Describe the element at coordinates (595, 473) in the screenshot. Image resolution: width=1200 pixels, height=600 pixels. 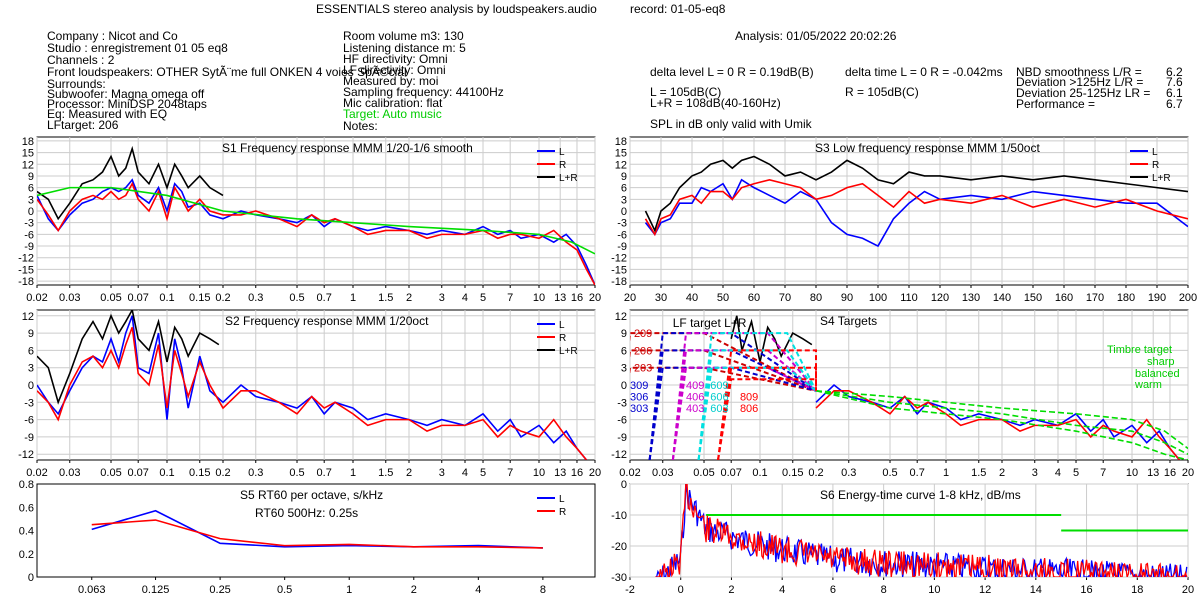
I see `s2-xtick-label: 20` at that location.